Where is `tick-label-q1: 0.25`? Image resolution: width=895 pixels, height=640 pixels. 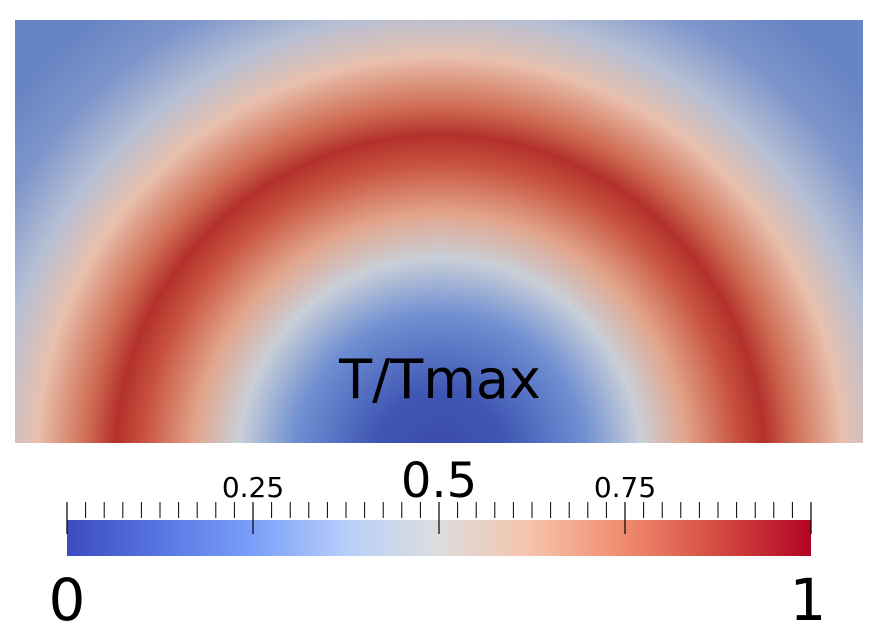 tick-label-q1: 0.25 is located at coordinates (253, 487).